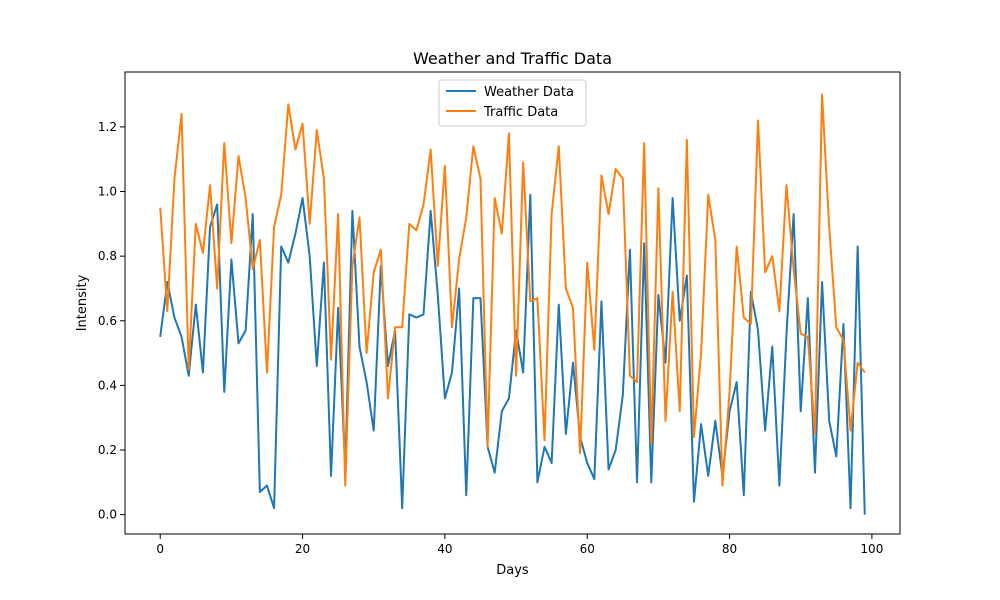 The height and width of the screenshot is (600, 1000). I want to click on y-axis: 0.0 0.2 0.4 0.6 0.8 1.0 1.2, so click(111, 321).